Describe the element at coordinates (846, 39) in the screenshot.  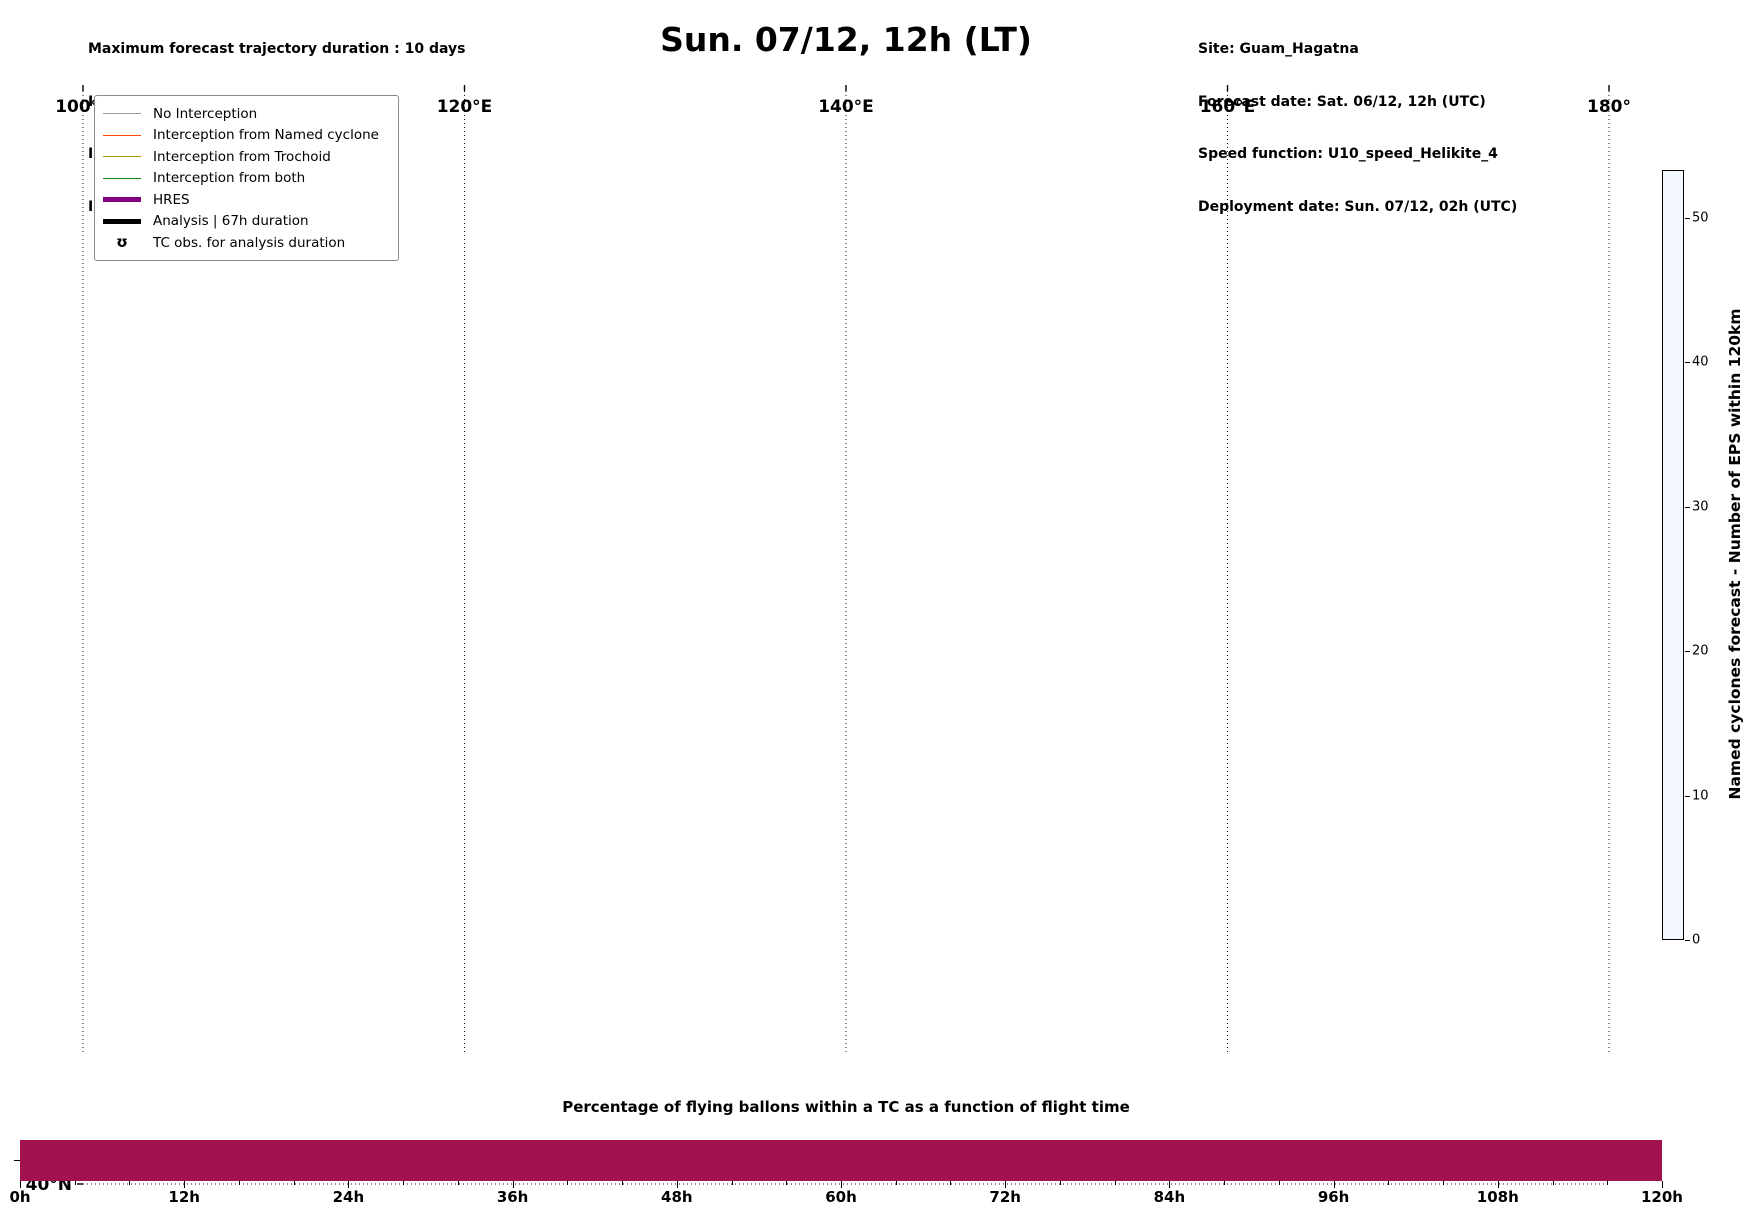
I see `figure-title: Sun. 07/12, 12h (LT)` at that location.